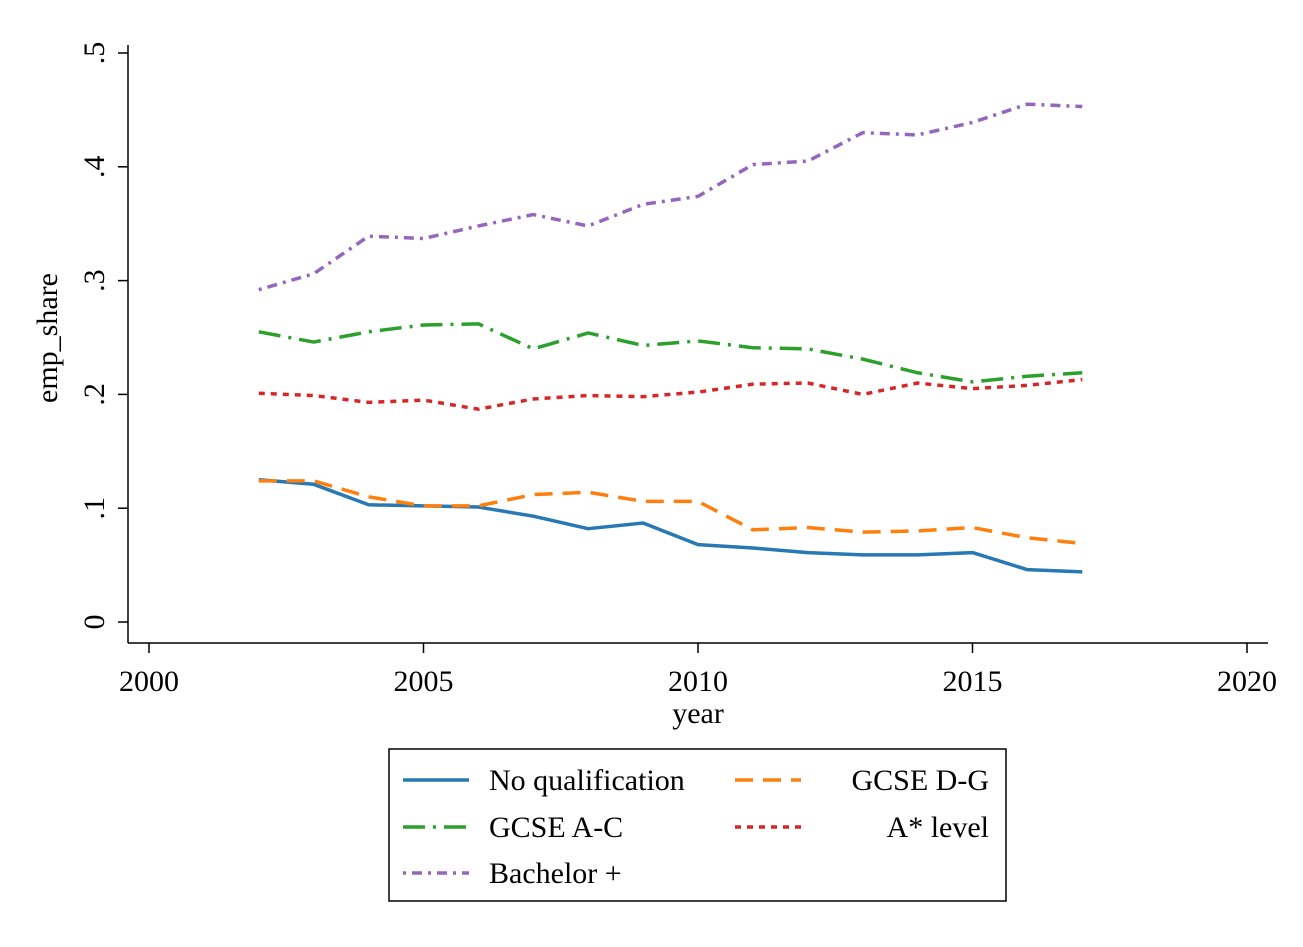 Image resolution: width=1303 pixels, height=947 pixels. Describe the element at coordinates (103, 336) in the screenshot. I see `y-ticks: 0 .1 .2 .3 .4 .5` at that location.